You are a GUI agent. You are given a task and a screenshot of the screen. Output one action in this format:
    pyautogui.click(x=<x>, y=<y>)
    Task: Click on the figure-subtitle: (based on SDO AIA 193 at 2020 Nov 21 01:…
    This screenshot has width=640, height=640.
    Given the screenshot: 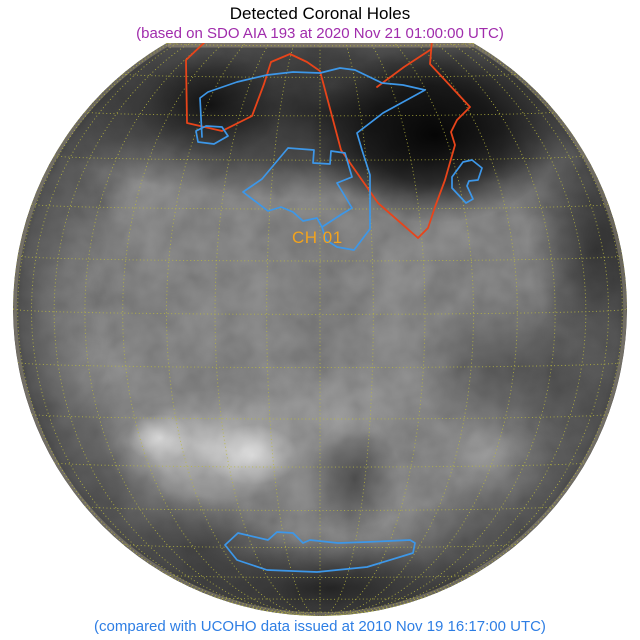 What is the action you would take?
    pyautogui.click(x=320, y=33)
    